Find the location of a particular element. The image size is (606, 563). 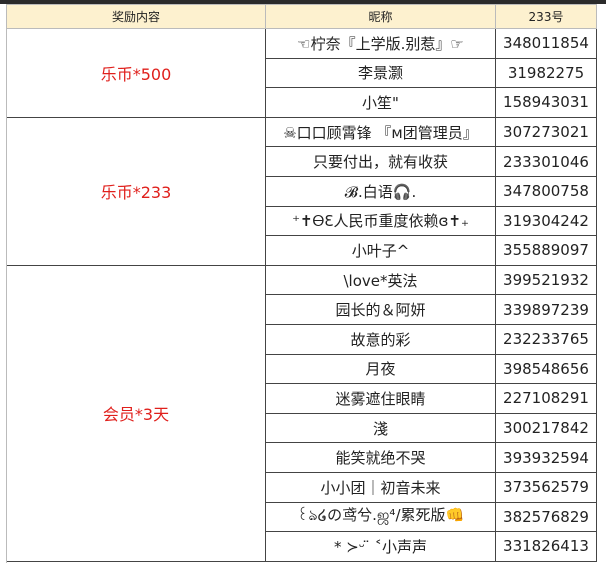

top-bar is located at coordinates (303, 2).